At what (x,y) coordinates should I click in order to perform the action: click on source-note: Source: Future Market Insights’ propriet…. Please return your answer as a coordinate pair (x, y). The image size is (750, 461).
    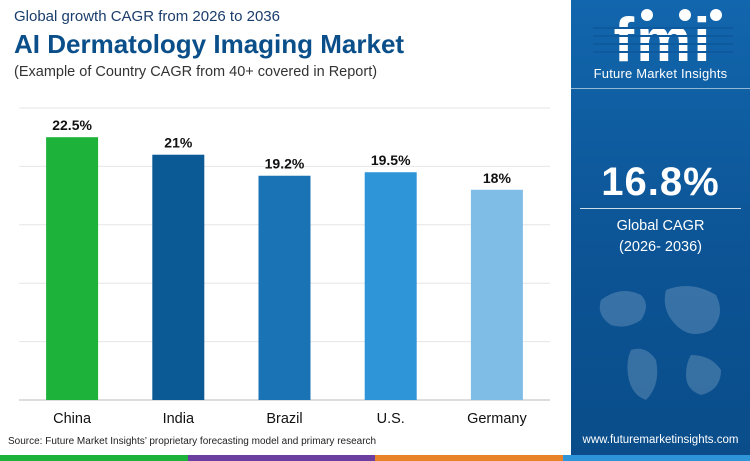
    Looking at the image, I should click on (192, 441).